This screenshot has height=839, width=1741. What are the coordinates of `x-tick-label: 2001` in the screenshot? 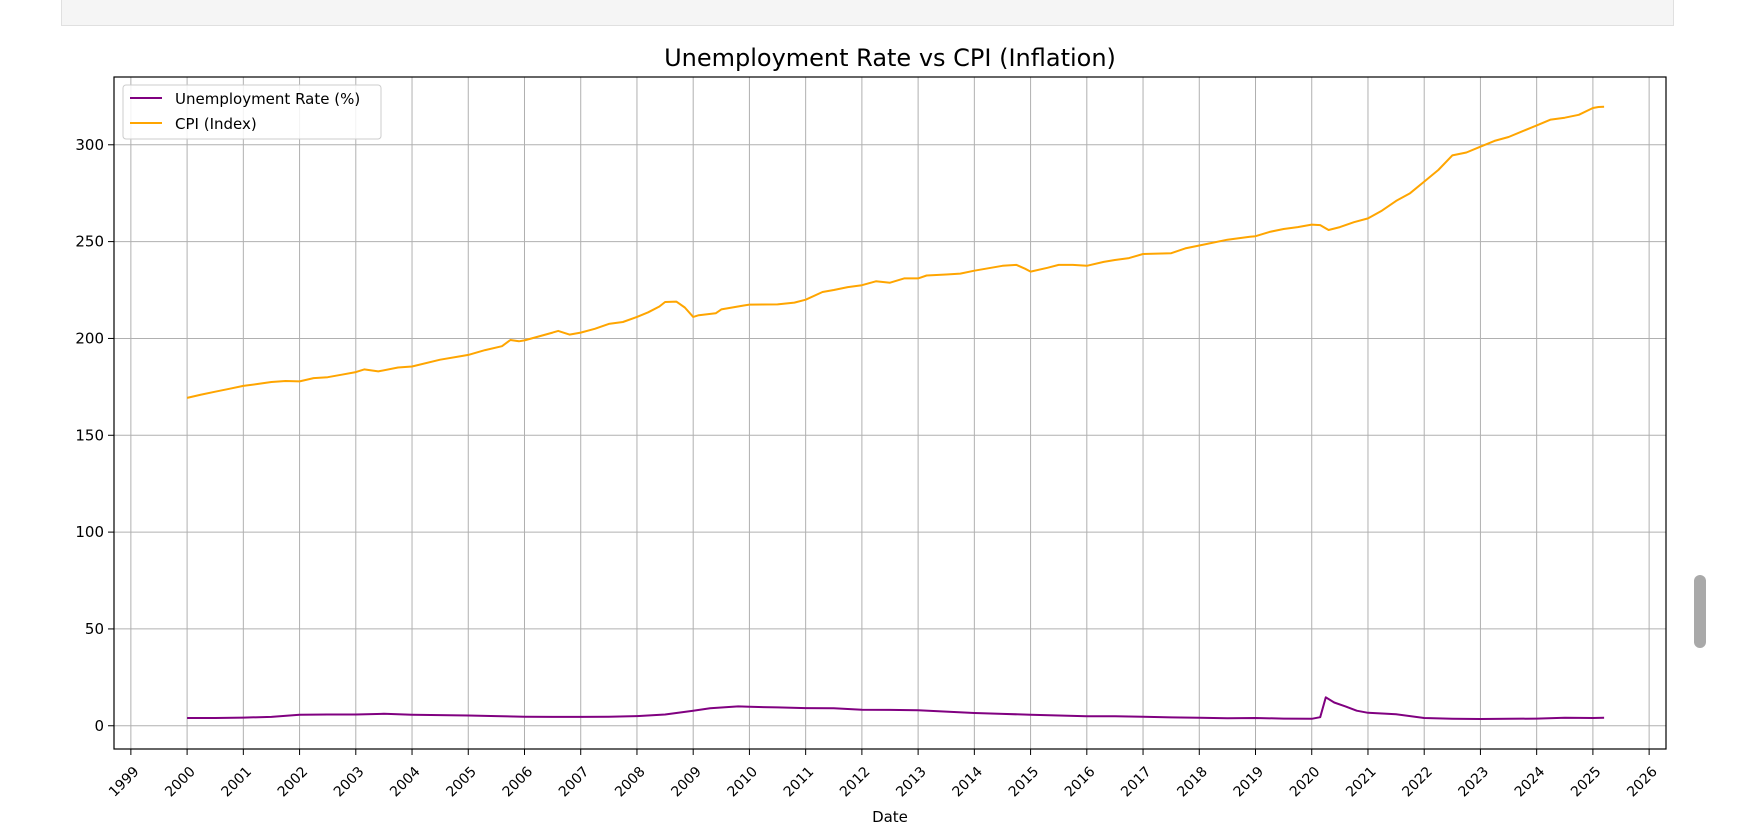 It's located at (236, 782).